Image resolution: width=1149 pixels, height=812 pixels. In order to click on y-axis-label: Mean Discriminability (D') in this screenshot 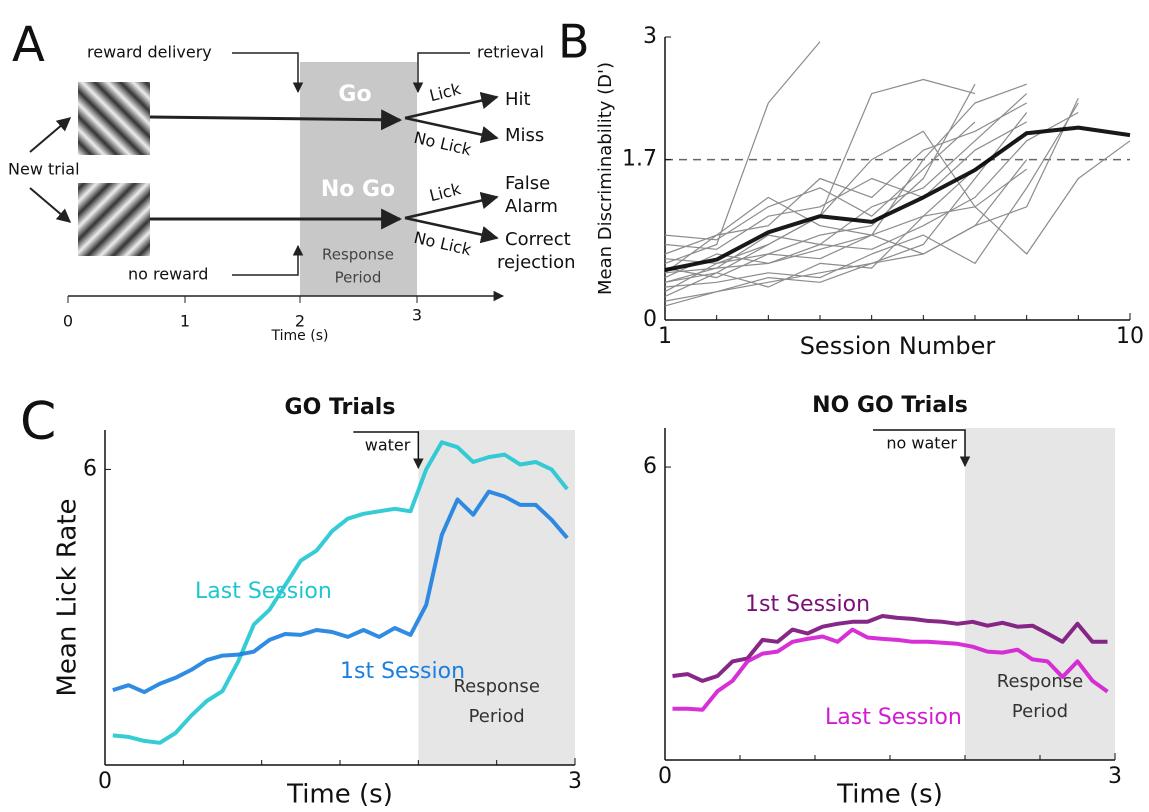, I will do `click(605, 178)`.